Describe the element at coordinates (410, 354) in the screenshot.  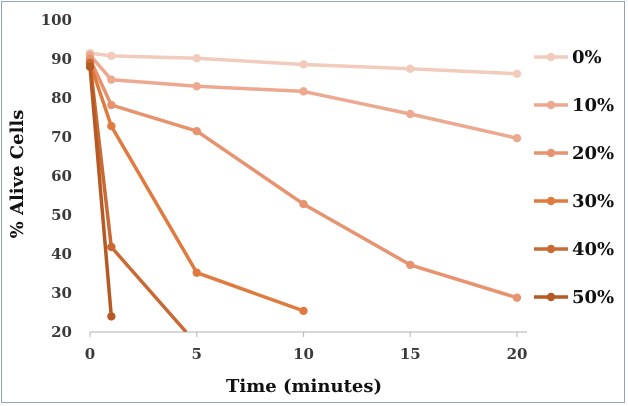
I see `x-tick-label: 15` at that location.